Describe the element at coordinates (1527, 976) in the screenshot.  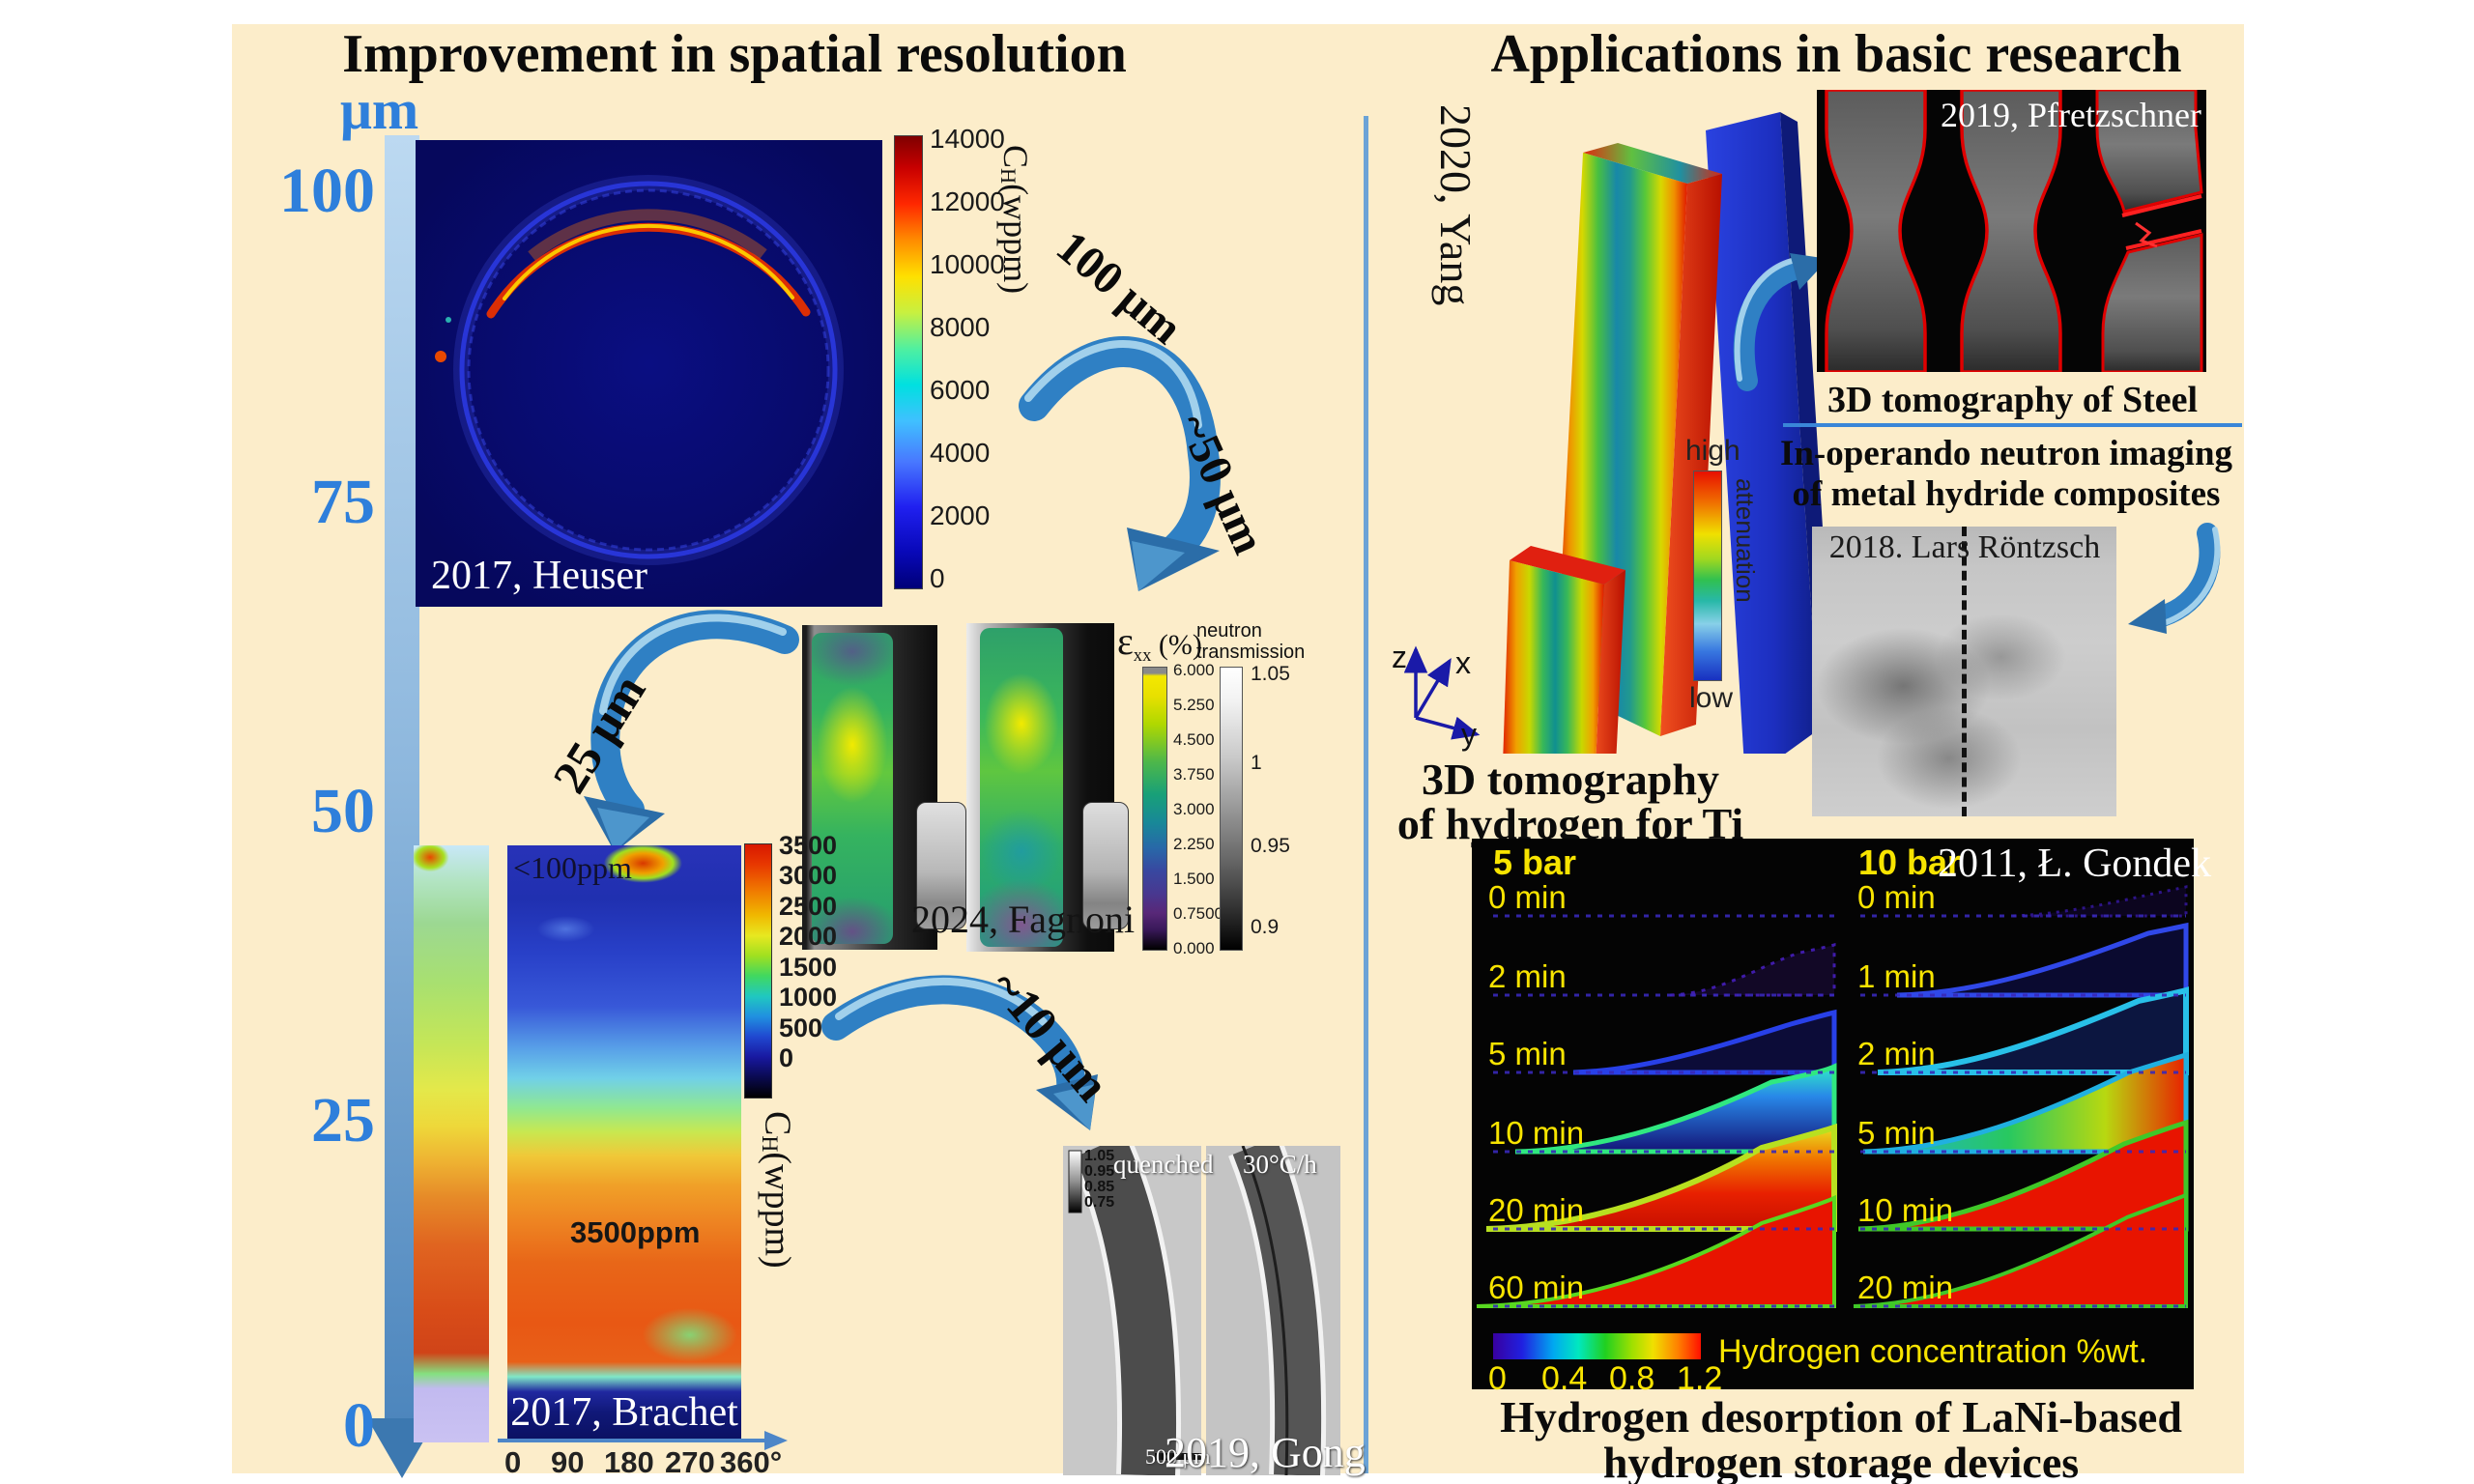
I see `gondek-time-left-1: 2 min` at that location.